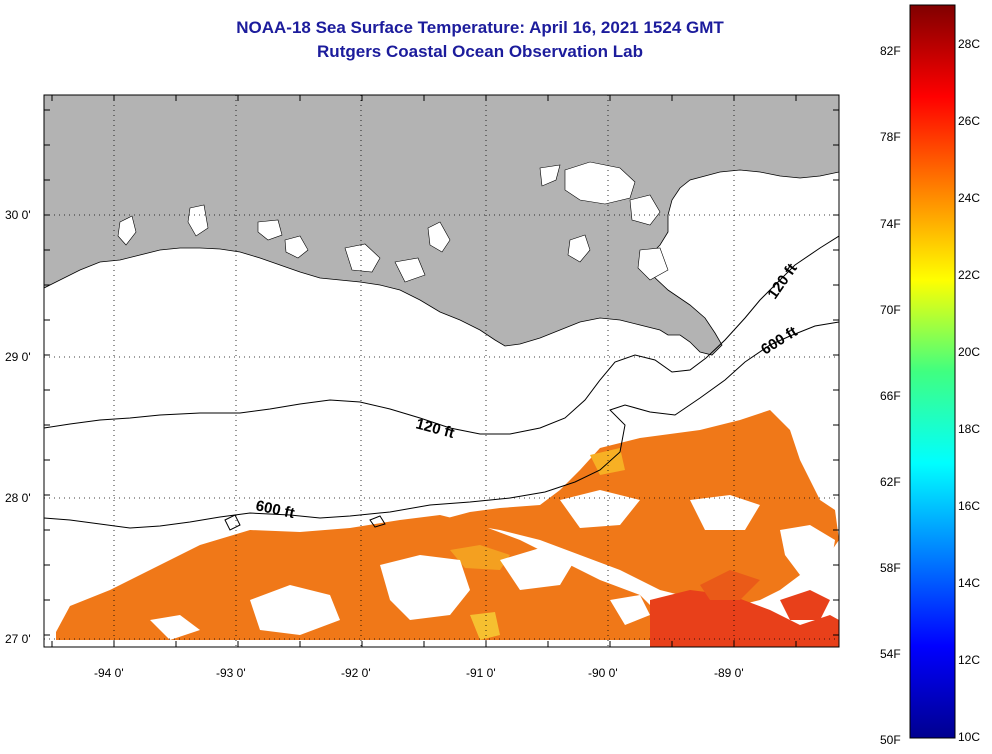 The width and height of the screenshot is (992, 754). Describe the element at coordinates (356, 673) in the screenshot. I see `lon-label-92: -92 0'` at that location.